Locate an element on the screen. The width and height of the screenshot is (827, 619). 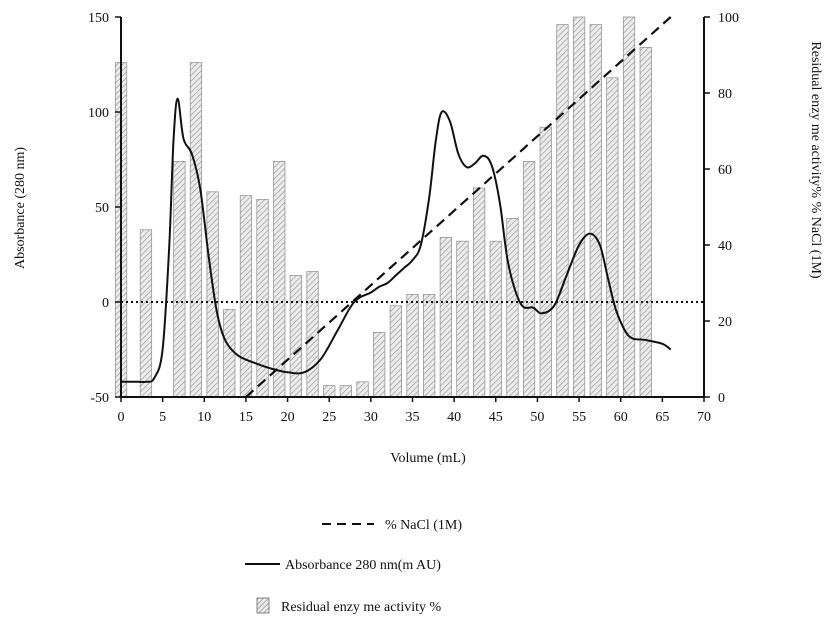
x-tick-label: 5 is located at coordinates (162, 417).